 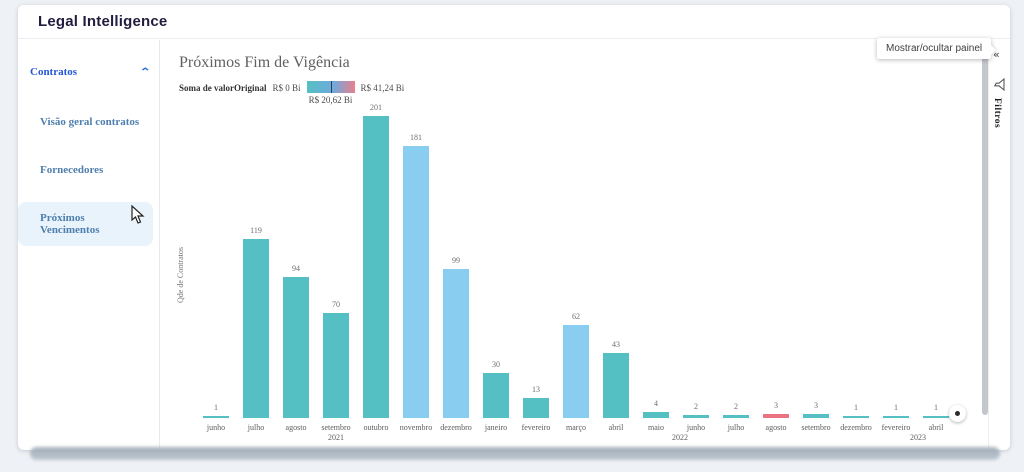 I want to click on bar-slot: 13 fevereiro, so click(x=536, y=274).